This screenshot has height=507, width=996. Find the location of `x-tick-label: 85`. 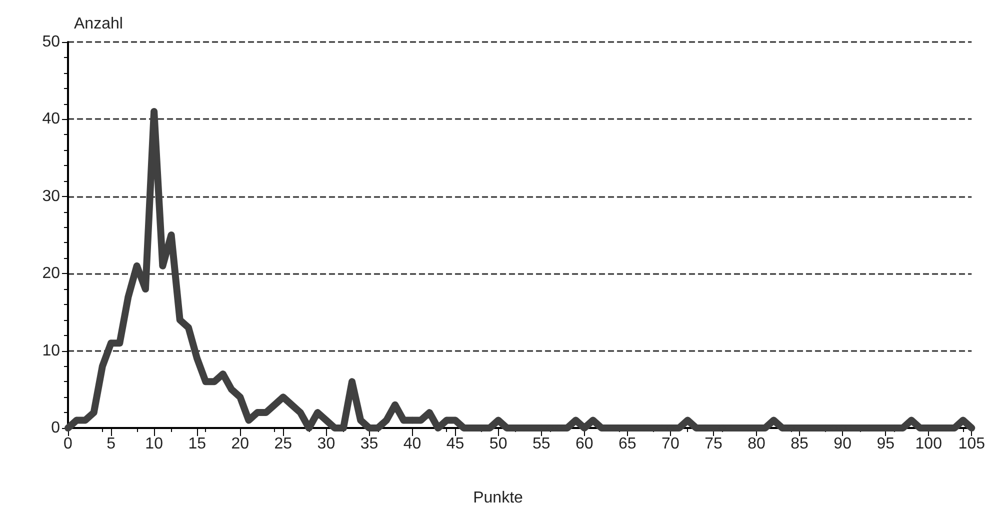

x-tick-label: 85 is located at coordinates (799, 444).